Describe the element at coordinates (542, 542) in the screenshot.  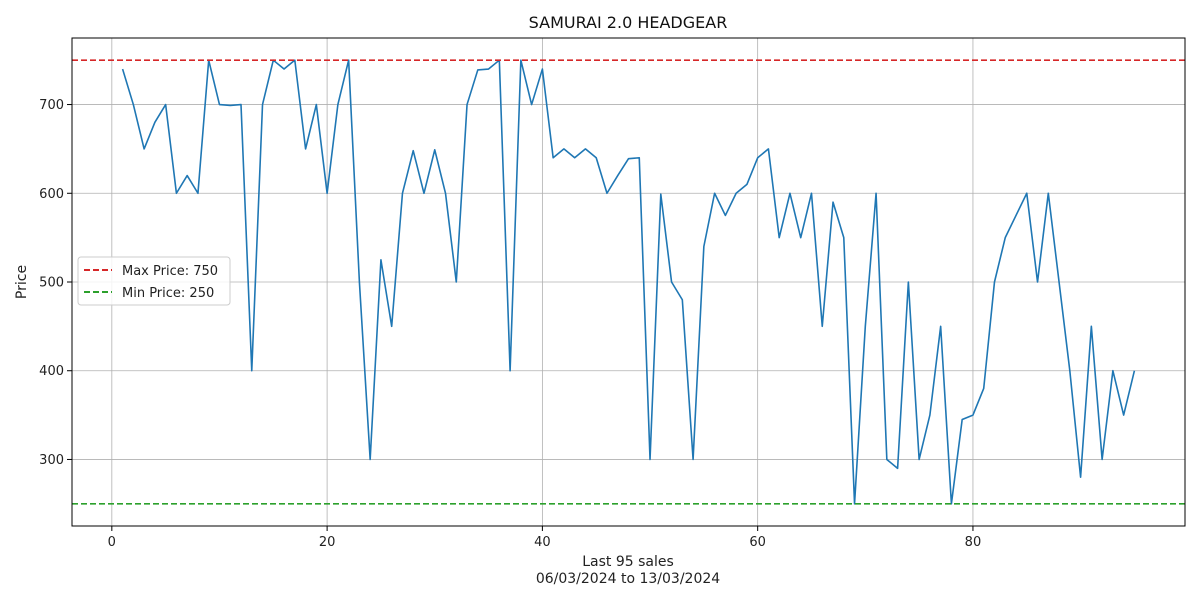
I see `x-tick-label: 40` at that location.